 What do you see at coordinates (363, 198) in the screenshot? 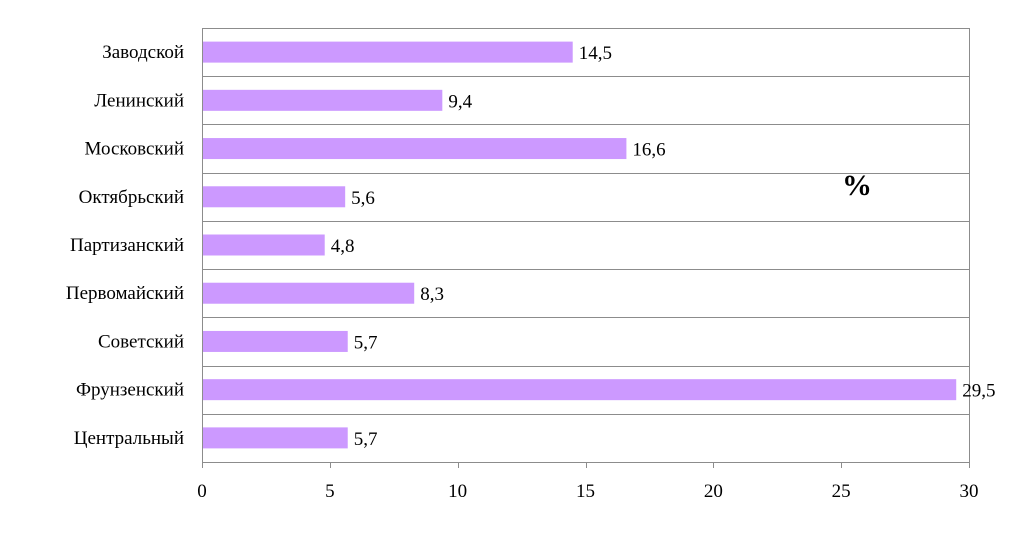
I see `data-label: 5,6` at bounding box center [363, 198].